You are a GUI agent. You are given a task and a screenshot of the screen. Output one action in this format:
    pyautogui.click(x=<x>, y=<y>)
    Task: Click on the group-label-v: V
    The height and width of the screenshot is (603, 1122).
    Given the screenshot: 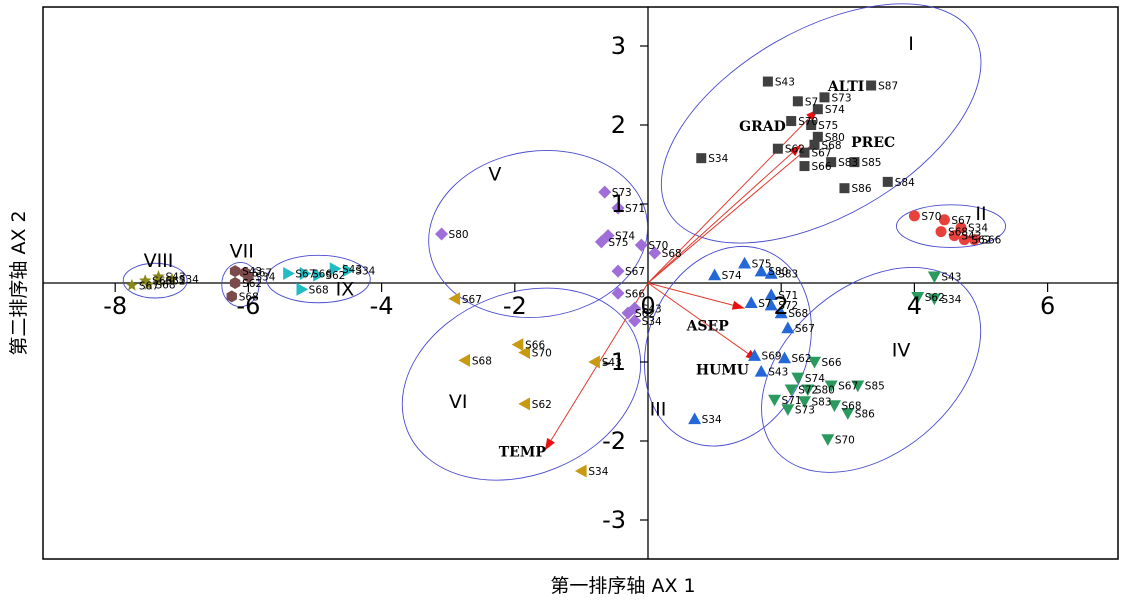 What is the action you would take?
    pyautogui.click(x=494, y=174)
    